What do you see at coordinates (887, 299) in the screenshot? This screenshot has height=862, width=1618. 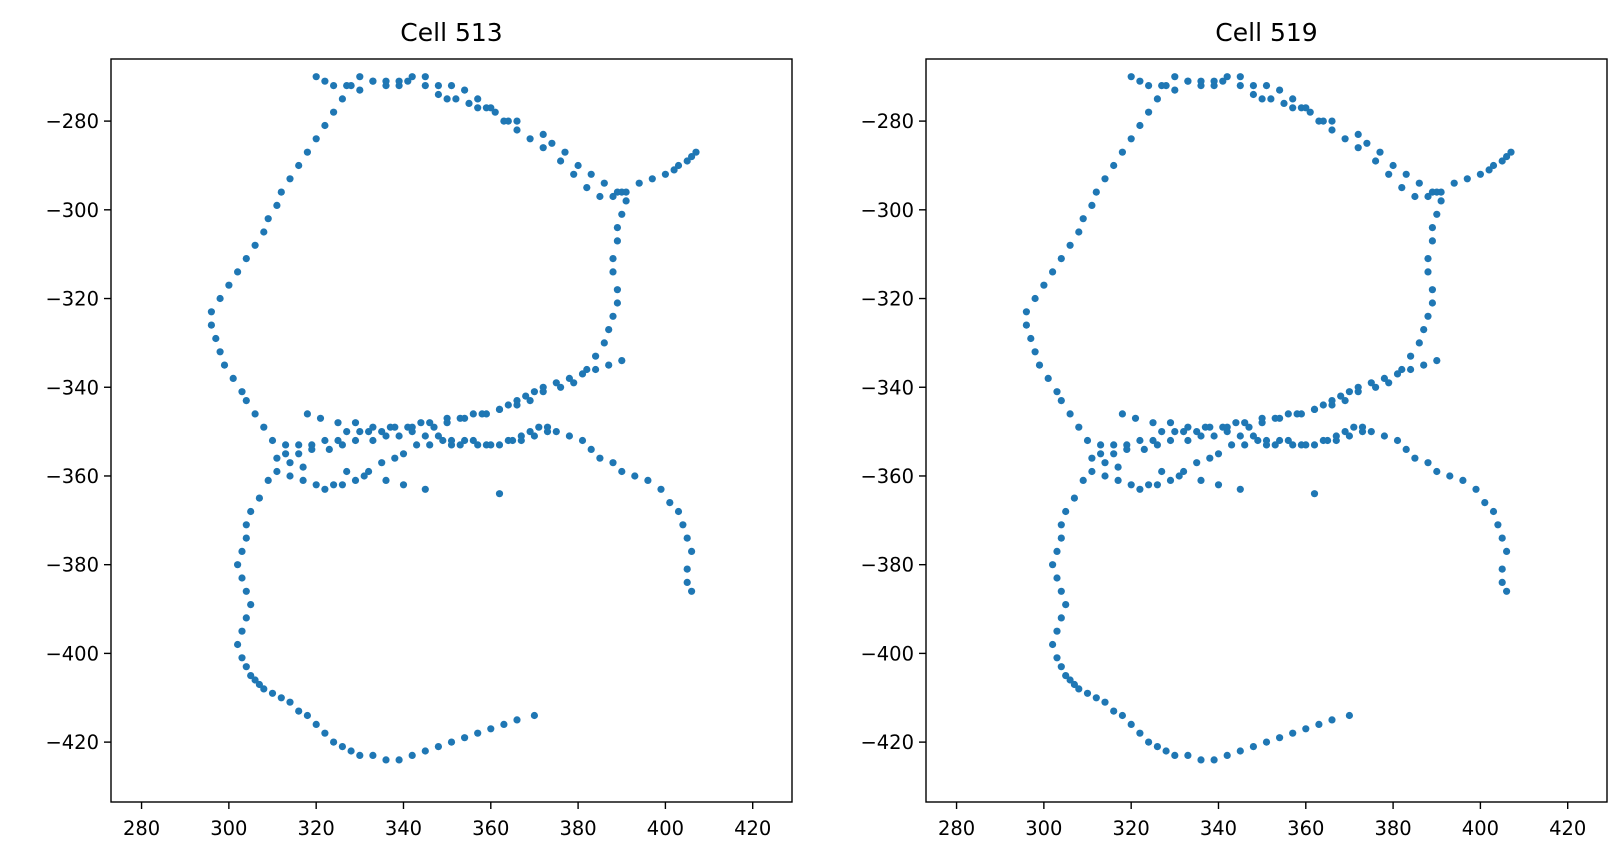 I see `y-tick-label: −320` at bounding box center [887, 299].